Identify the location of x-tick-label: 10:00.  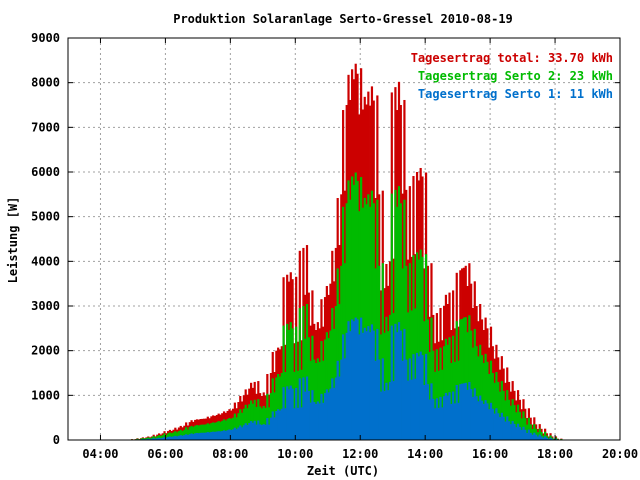
(295, 454).